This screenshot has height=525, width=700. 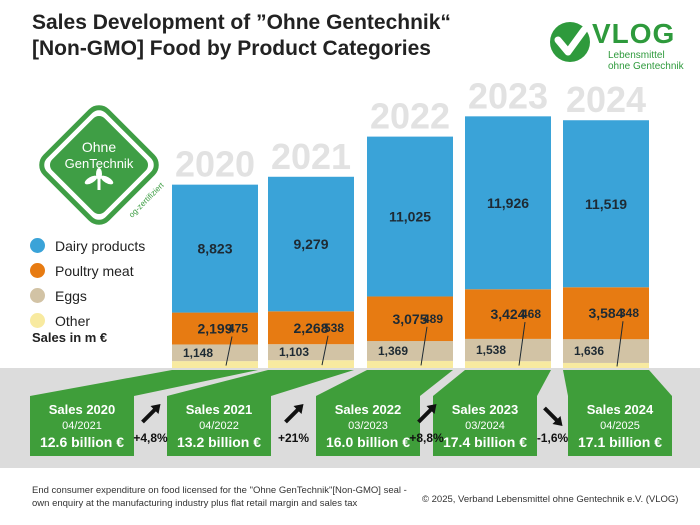 I want to click on total-box-2020, so click(x=82, y=426).